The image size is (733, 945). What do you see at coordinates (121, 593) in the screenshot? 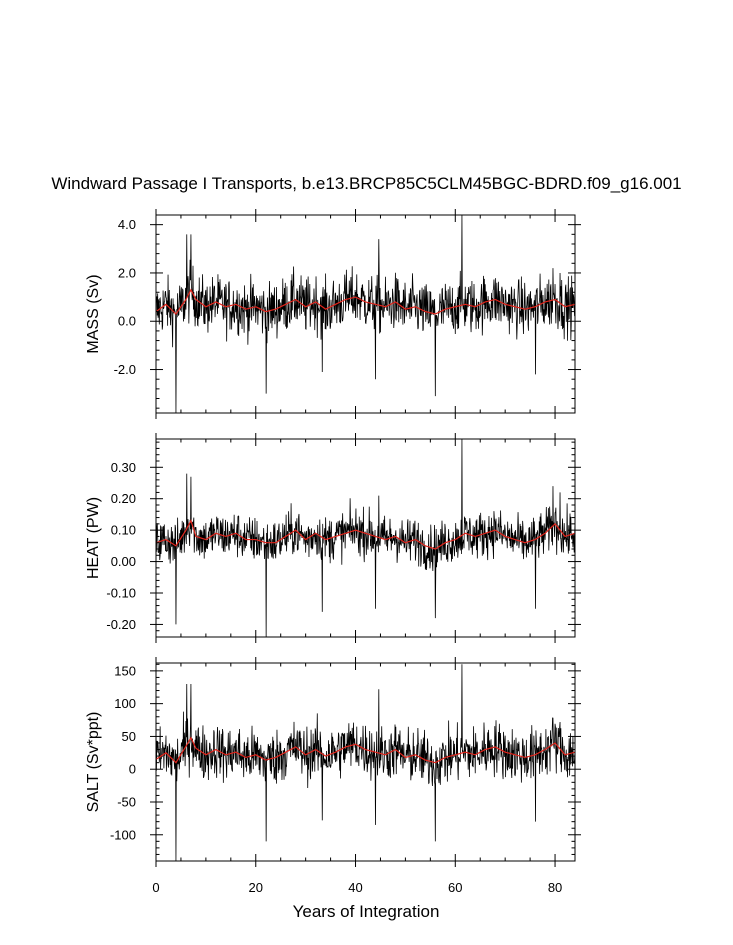
I see `y-tick-label: -0.10` at bounding box center [121, 593].